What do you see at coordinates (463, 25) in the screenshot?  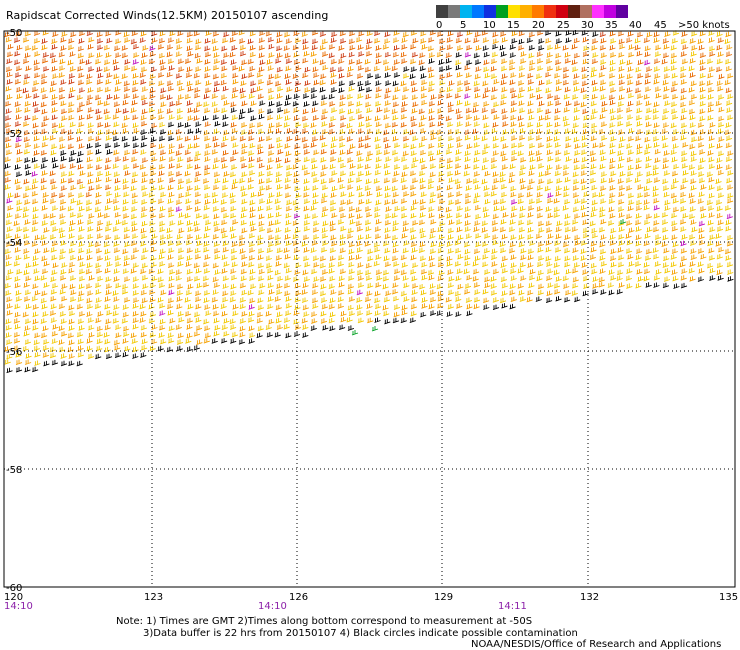 I see `legend-label-5: 5` at bounding box center [463, 25].